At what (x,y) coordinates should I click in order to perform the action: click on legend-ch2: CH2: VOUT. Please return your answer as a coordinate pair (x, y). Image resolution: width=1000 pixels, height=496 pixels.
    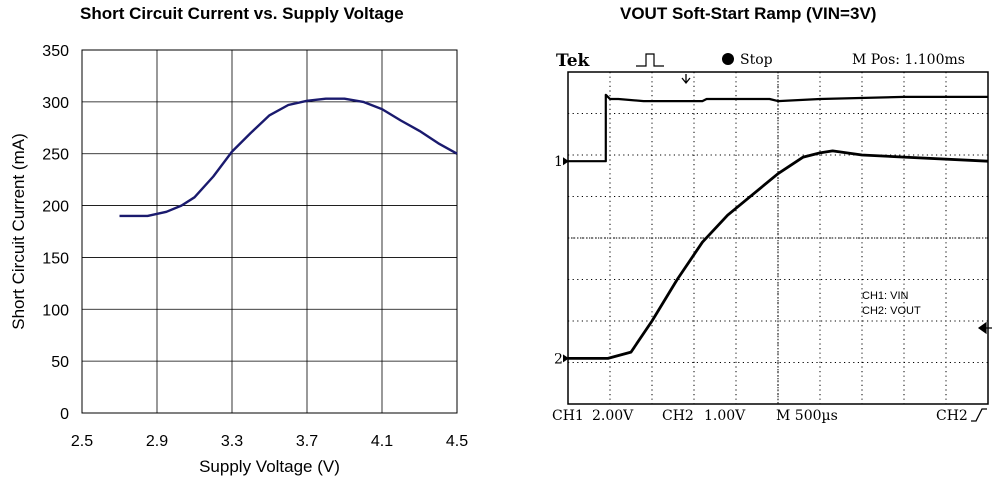
    Looking at the image, I should click on (891, 311).